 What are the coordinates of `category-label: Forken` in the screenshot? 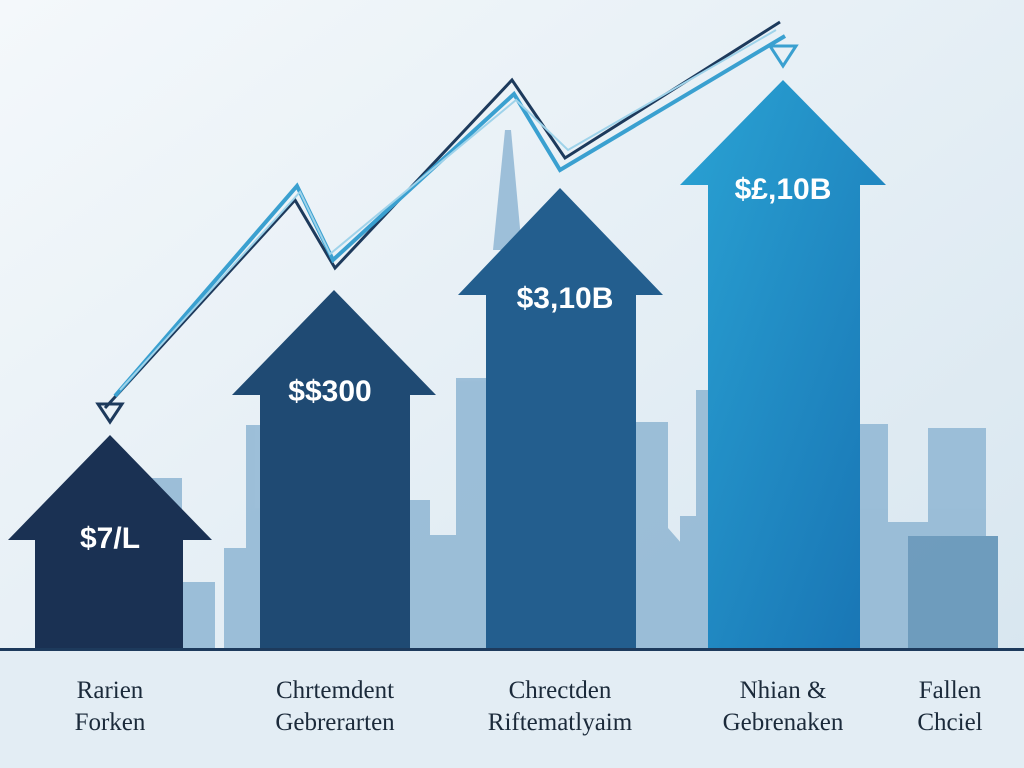 It's located at (110, 722).